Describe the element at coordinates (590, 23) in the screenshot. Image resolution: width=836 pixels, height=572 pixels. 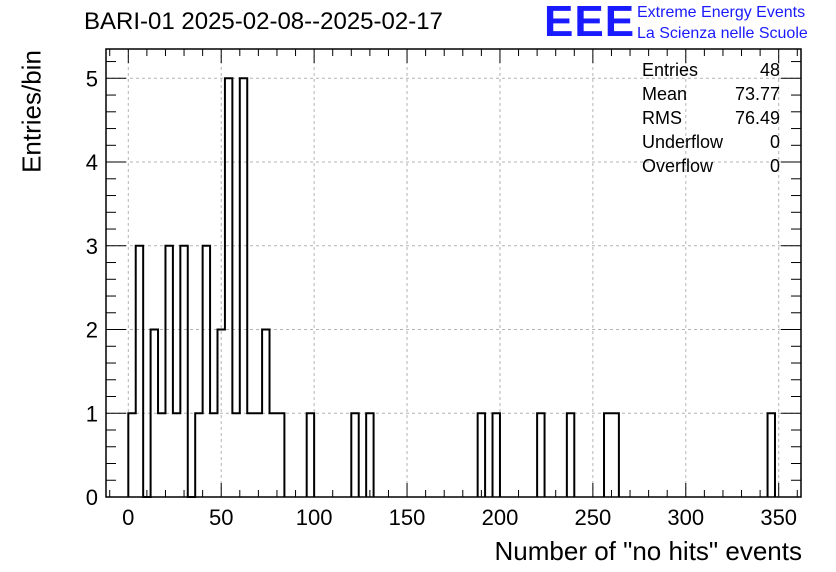
I see `eee-logo: EEE` at that location.